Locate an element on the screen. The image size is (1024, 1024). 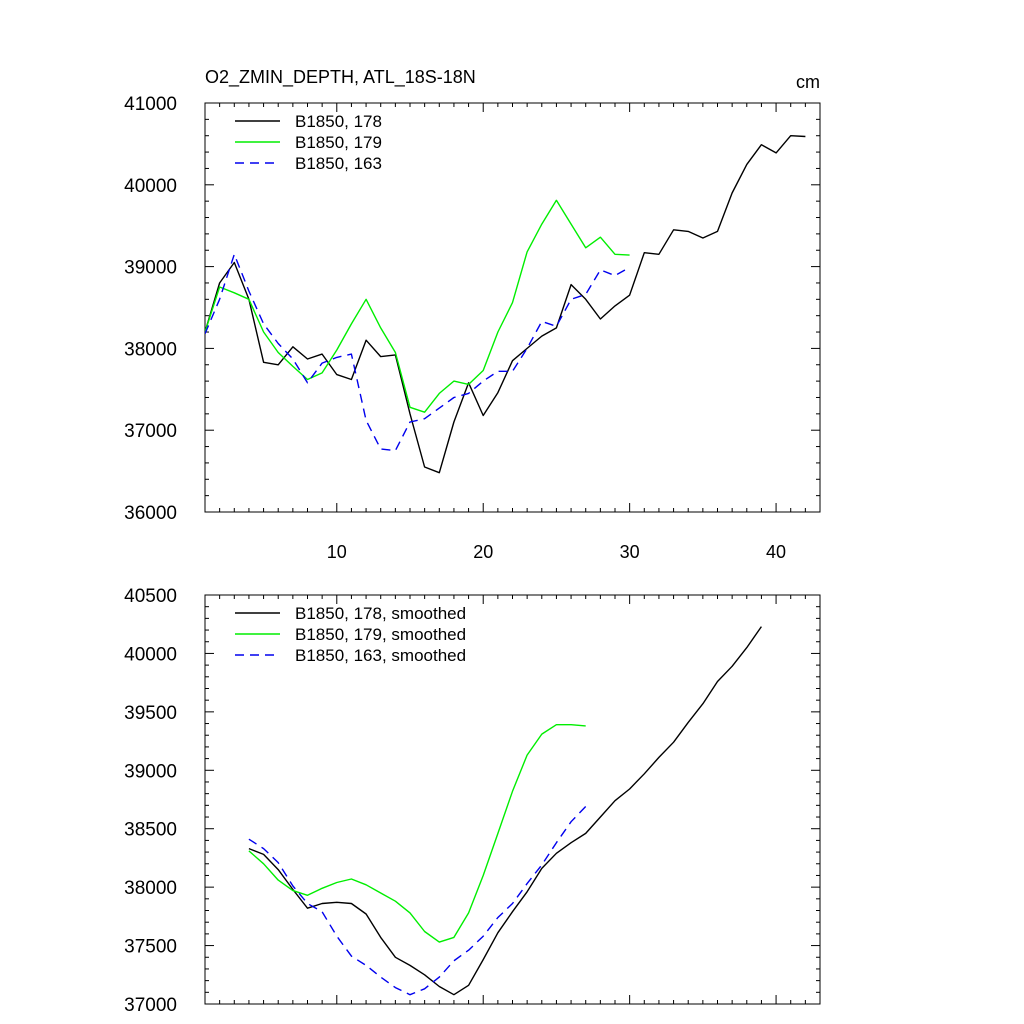
legend-label-2: B1850, 163, smoothed is located at coordinates (380, 655).